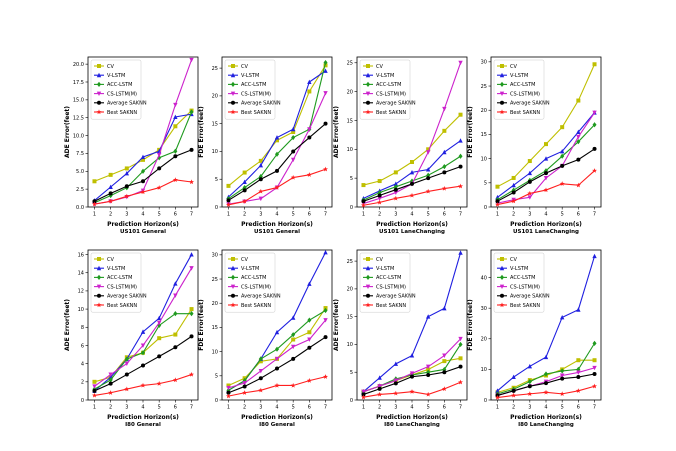  Describe the element at coordinates (215, 97) in the screenshot. I see `y-tick-label: 20` at that location.